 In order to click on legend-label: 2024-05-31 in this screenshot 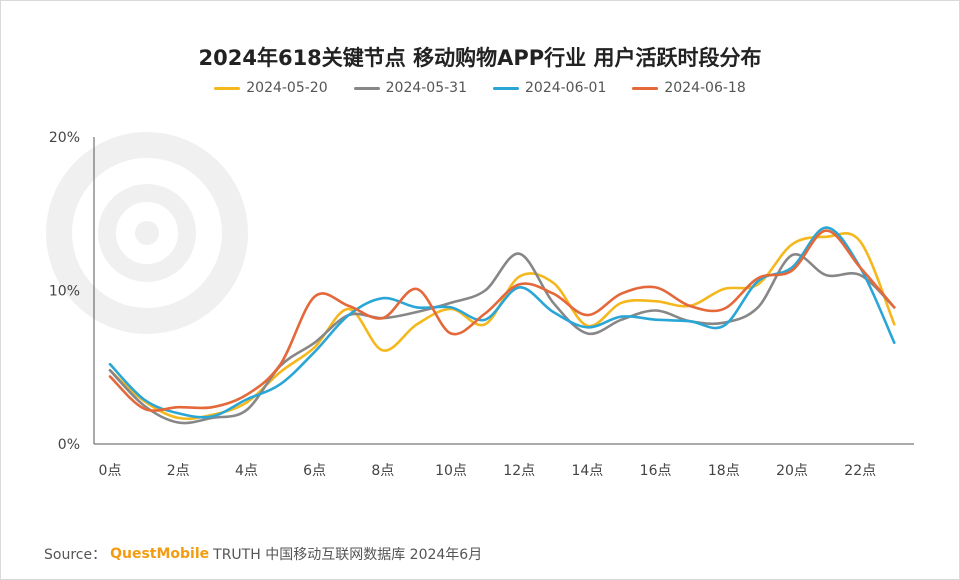, I will do `click(426, 88)`.